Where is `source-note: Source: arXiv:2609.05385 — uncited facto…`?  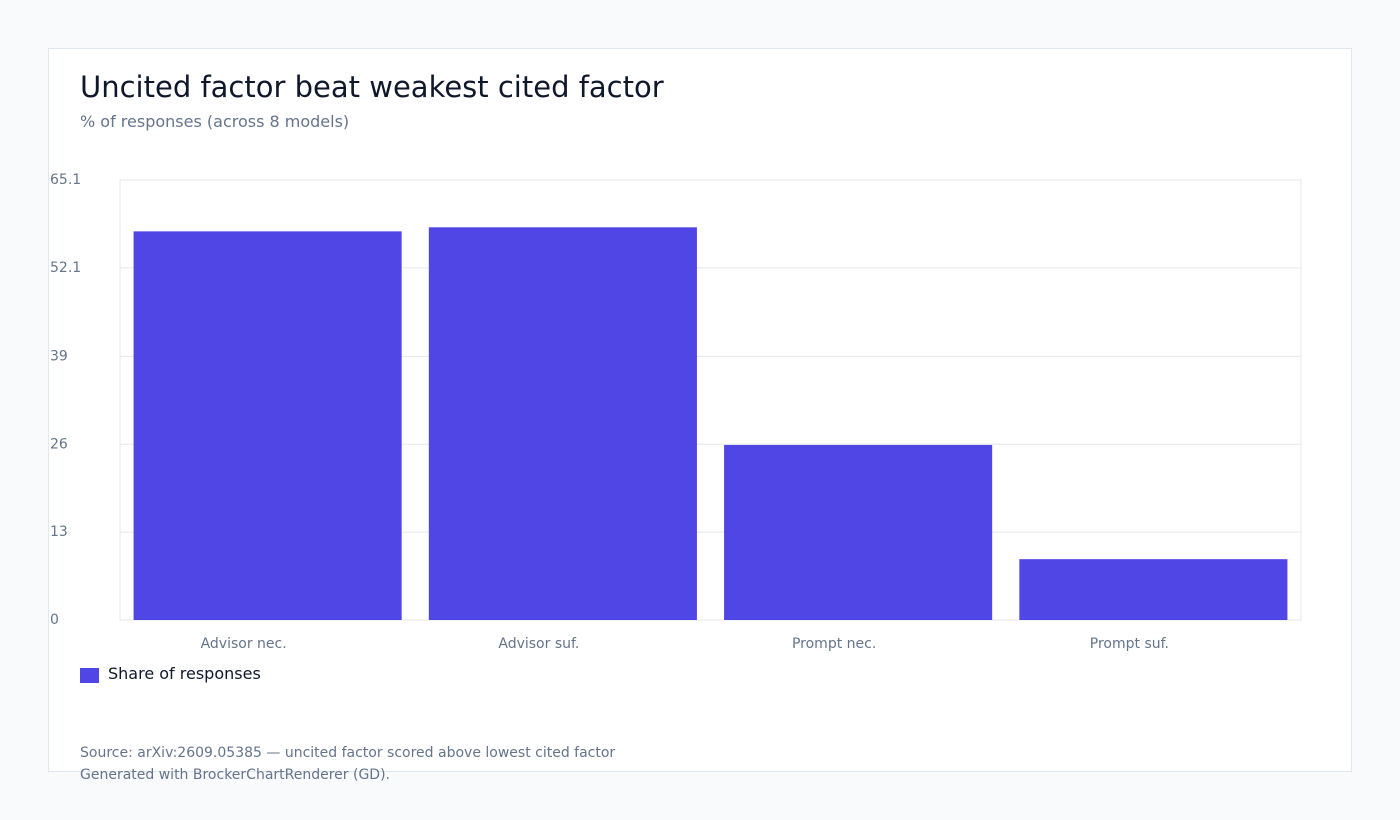 source-note: Source: arXiv:2609.05385 — uncited facto… is located at coordinates (348, 753).